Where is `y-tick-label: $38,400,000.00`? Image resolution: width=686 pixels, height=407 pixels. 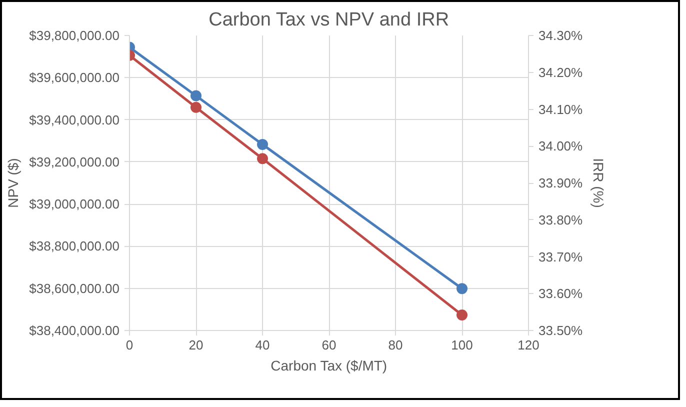
y-tick-label: $38,400,000.00 is located at coordinates (74, 330).